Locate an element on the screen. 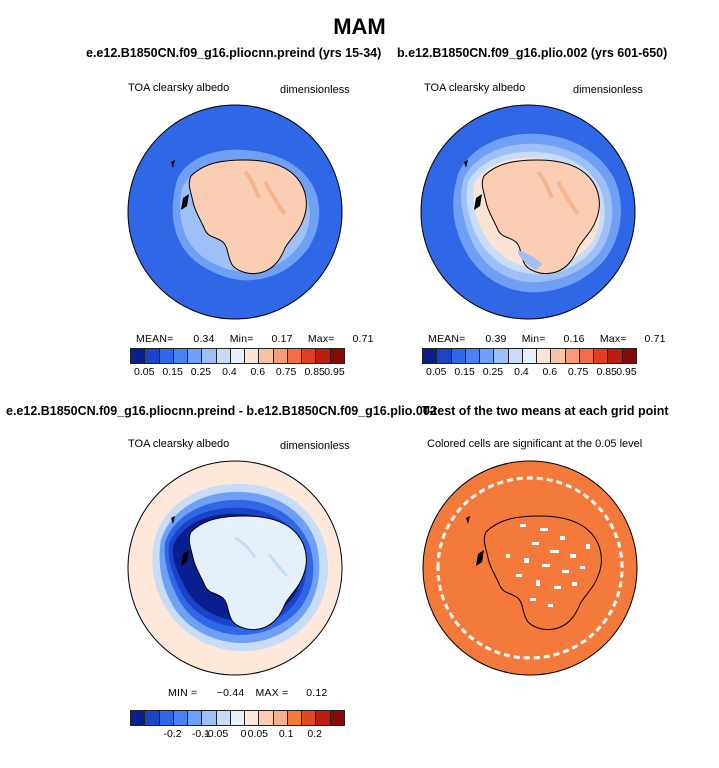 Image resolution: width=719 pixels, height=768 pixels. panel1-max-value: 0.71 is located at coordinates (363, 339).